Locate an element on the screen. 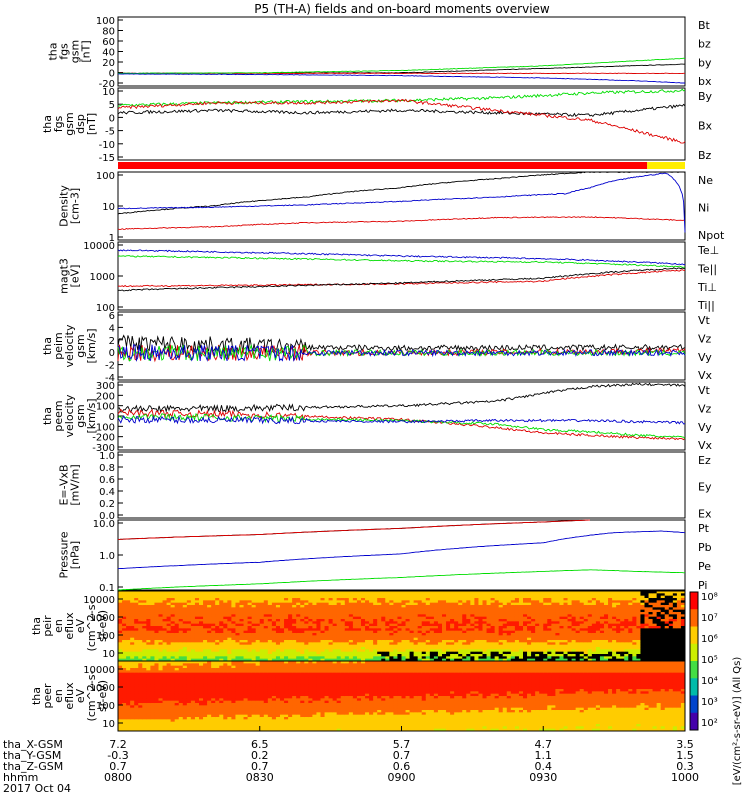 The height and width of the screenshot is (800, 750). y-tick-label: 20 is located at coordinates (108, 63).